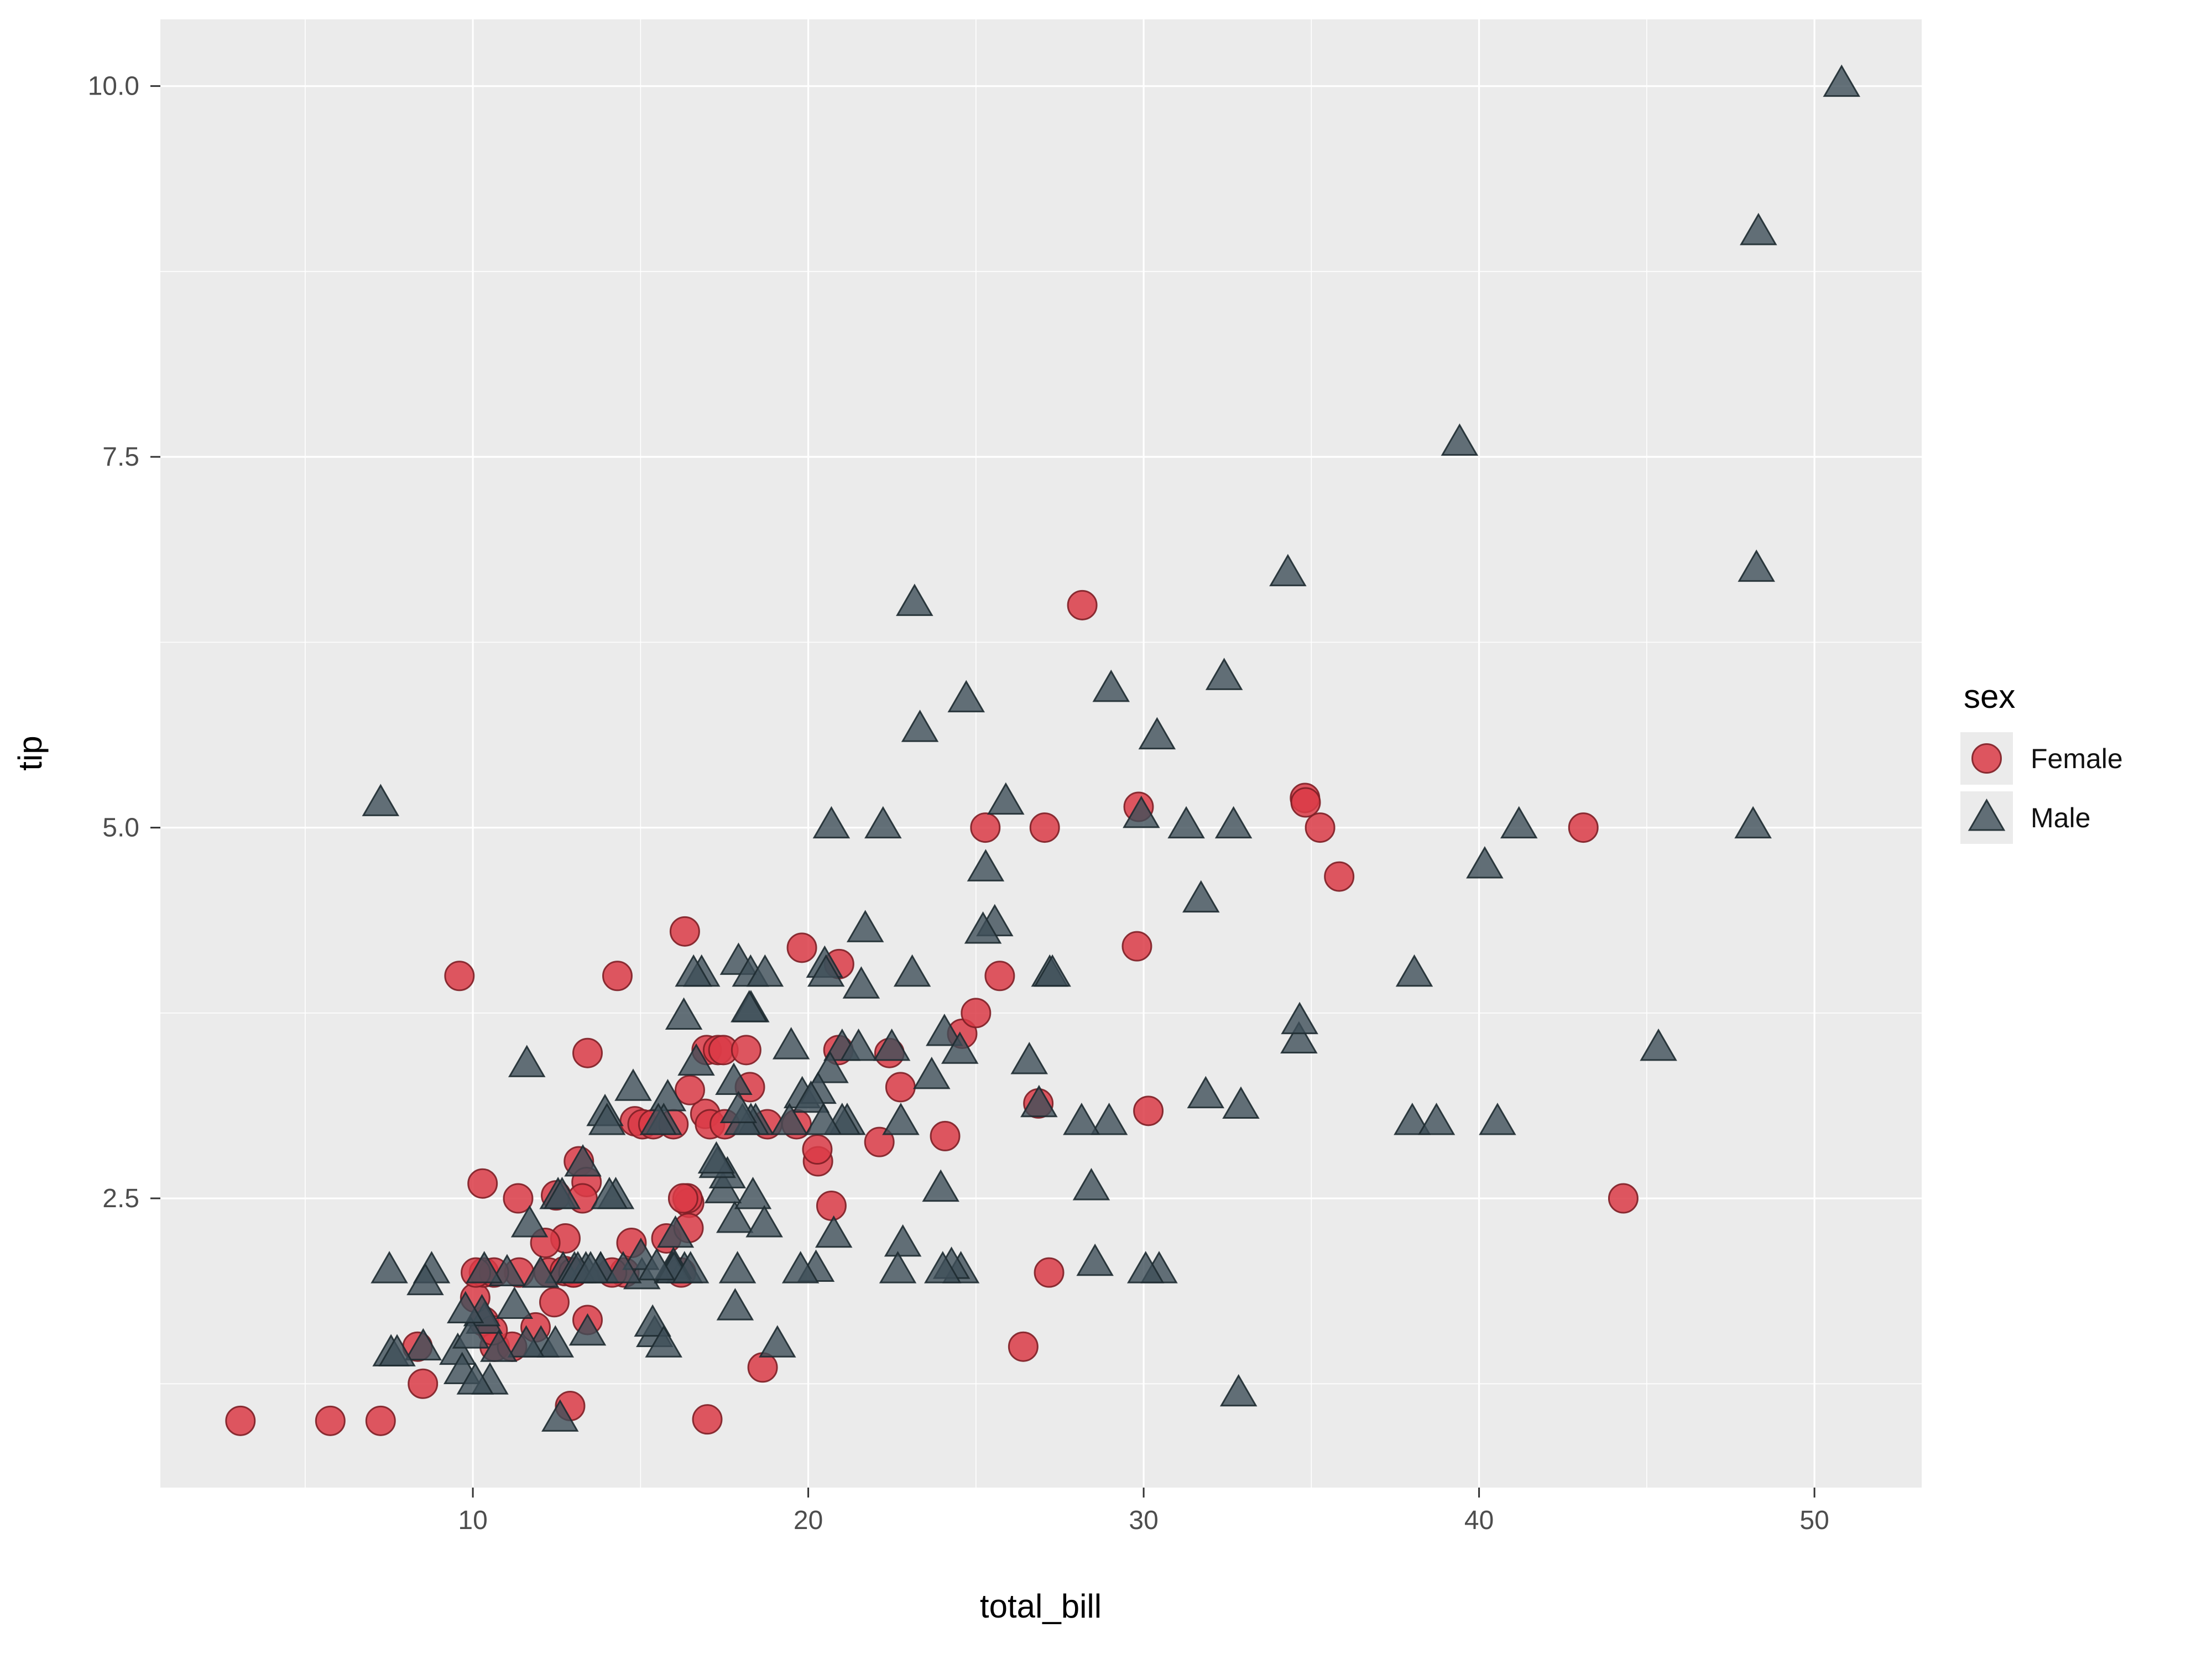 This screenshot has width=2212, height=1659. I want to click on y-axis-title: tip, so click(31, 752).